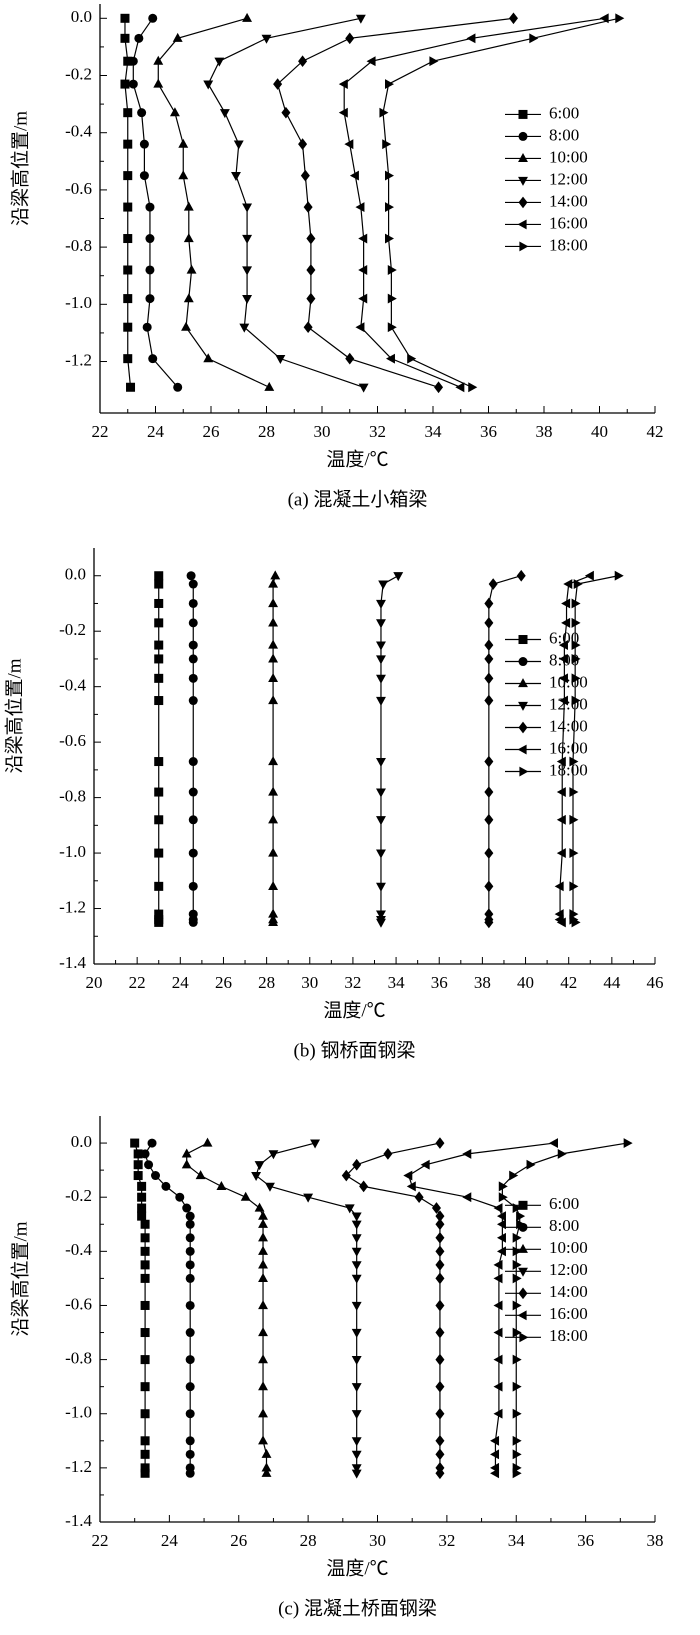 The width and height of the screenshot is (700, 1635). What do you see at coordinates (377, 1540) in the screenshot?
I see `x-tick-label: 30` at bounding box center [377, 1540].